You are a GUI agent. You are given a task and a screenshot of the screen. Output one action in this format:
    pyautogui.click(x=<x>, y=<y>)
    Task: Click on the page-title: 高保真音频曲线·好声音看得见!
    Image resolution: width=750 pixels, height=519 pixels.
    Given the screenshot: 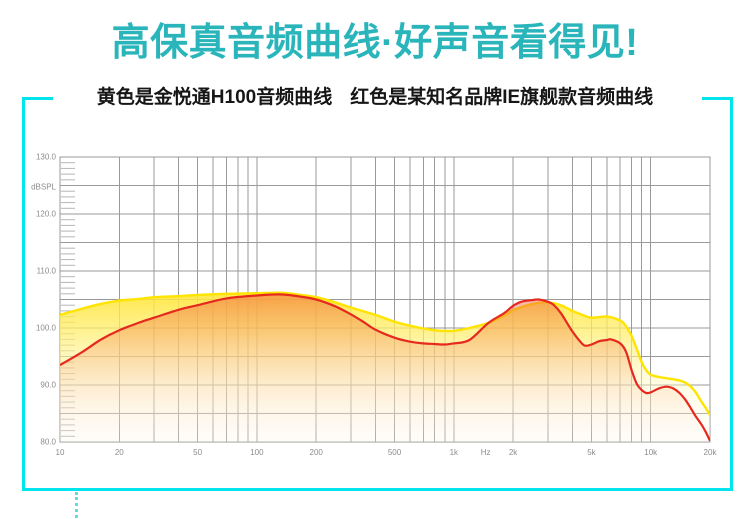 What is the action you would take?
    pyautogui.click(x=375, y=43)
    